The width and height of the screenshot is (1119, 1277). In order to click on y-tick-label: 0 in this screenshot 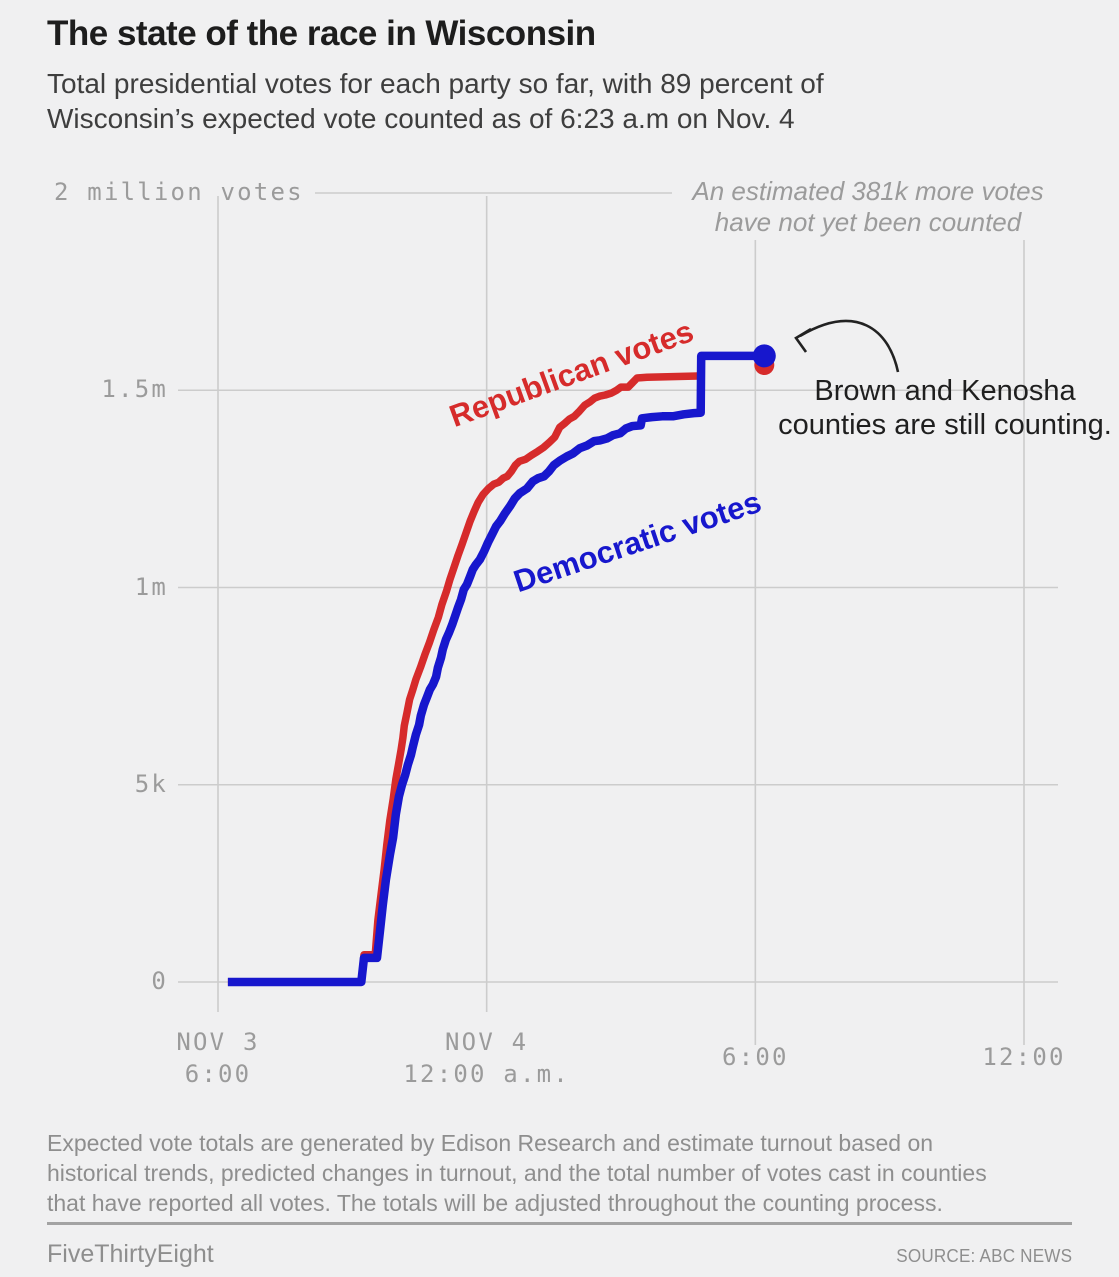, I will do `click(159, 981)`.